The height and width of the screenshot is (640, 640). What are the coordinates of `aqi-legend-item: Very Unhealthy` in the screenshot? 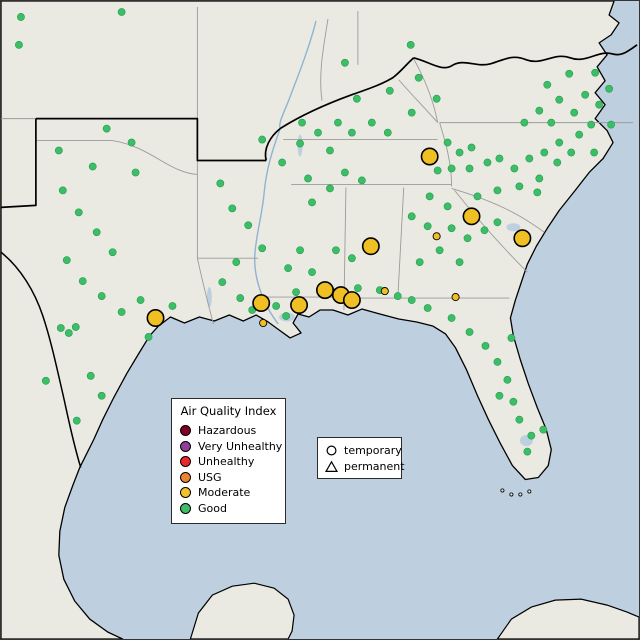 It's located at (231, 447).